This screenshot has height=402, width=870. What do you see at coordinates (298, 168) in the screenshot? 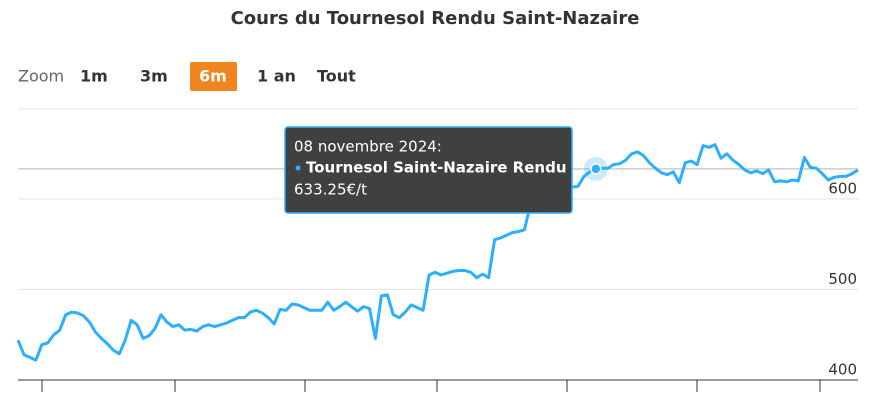
I see `tooltip-bullet` at bounding box center [298, 168].